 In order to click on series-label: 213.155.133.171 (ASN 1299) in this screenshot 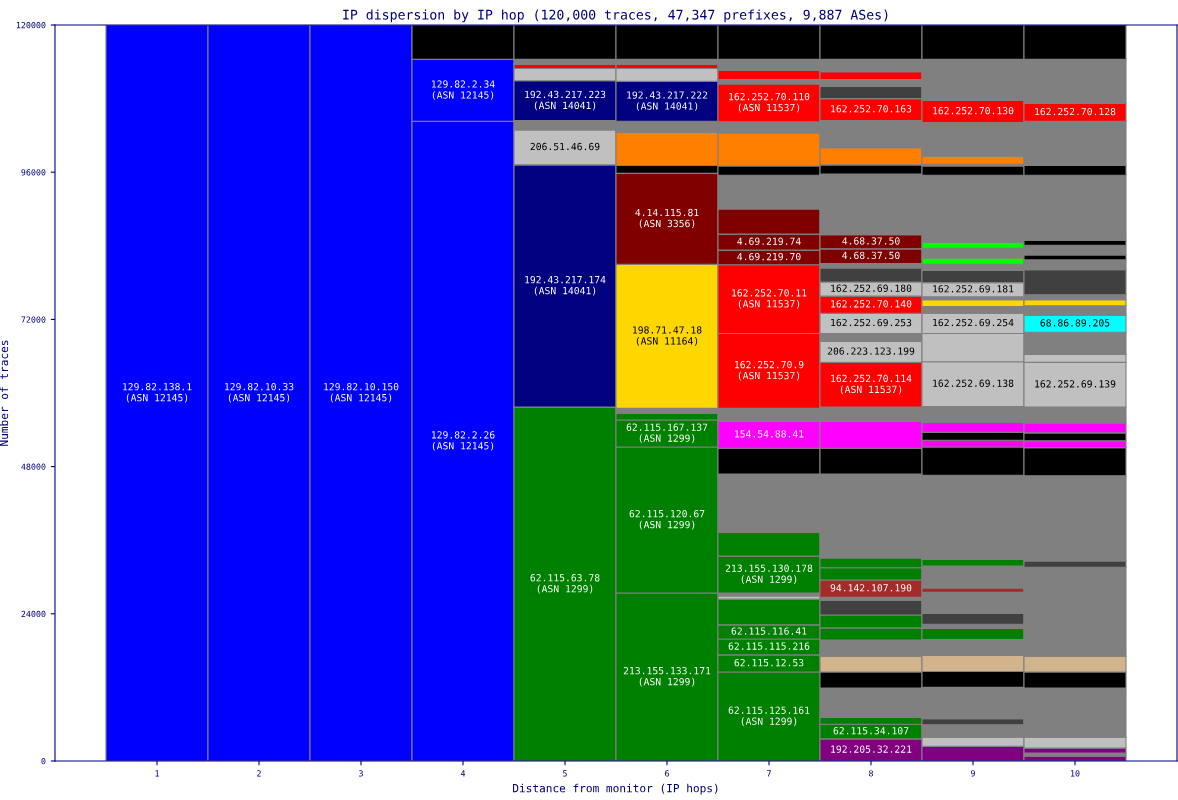, I will do `click(667, 676)`.